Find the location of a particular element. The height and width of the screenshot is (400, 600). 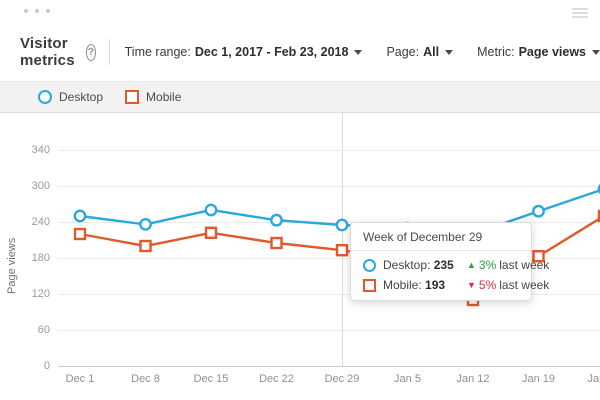

legend-label: Mobile is located at coordinates (164, 97).